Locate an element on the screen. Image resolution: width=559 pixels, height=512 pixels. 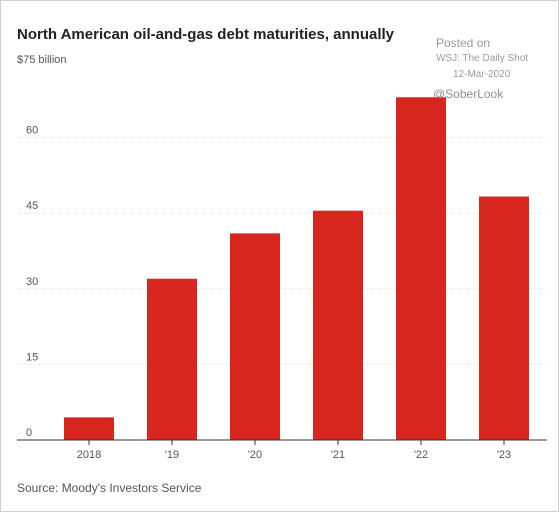
bar-'21 is located at coordinates (338, 325).